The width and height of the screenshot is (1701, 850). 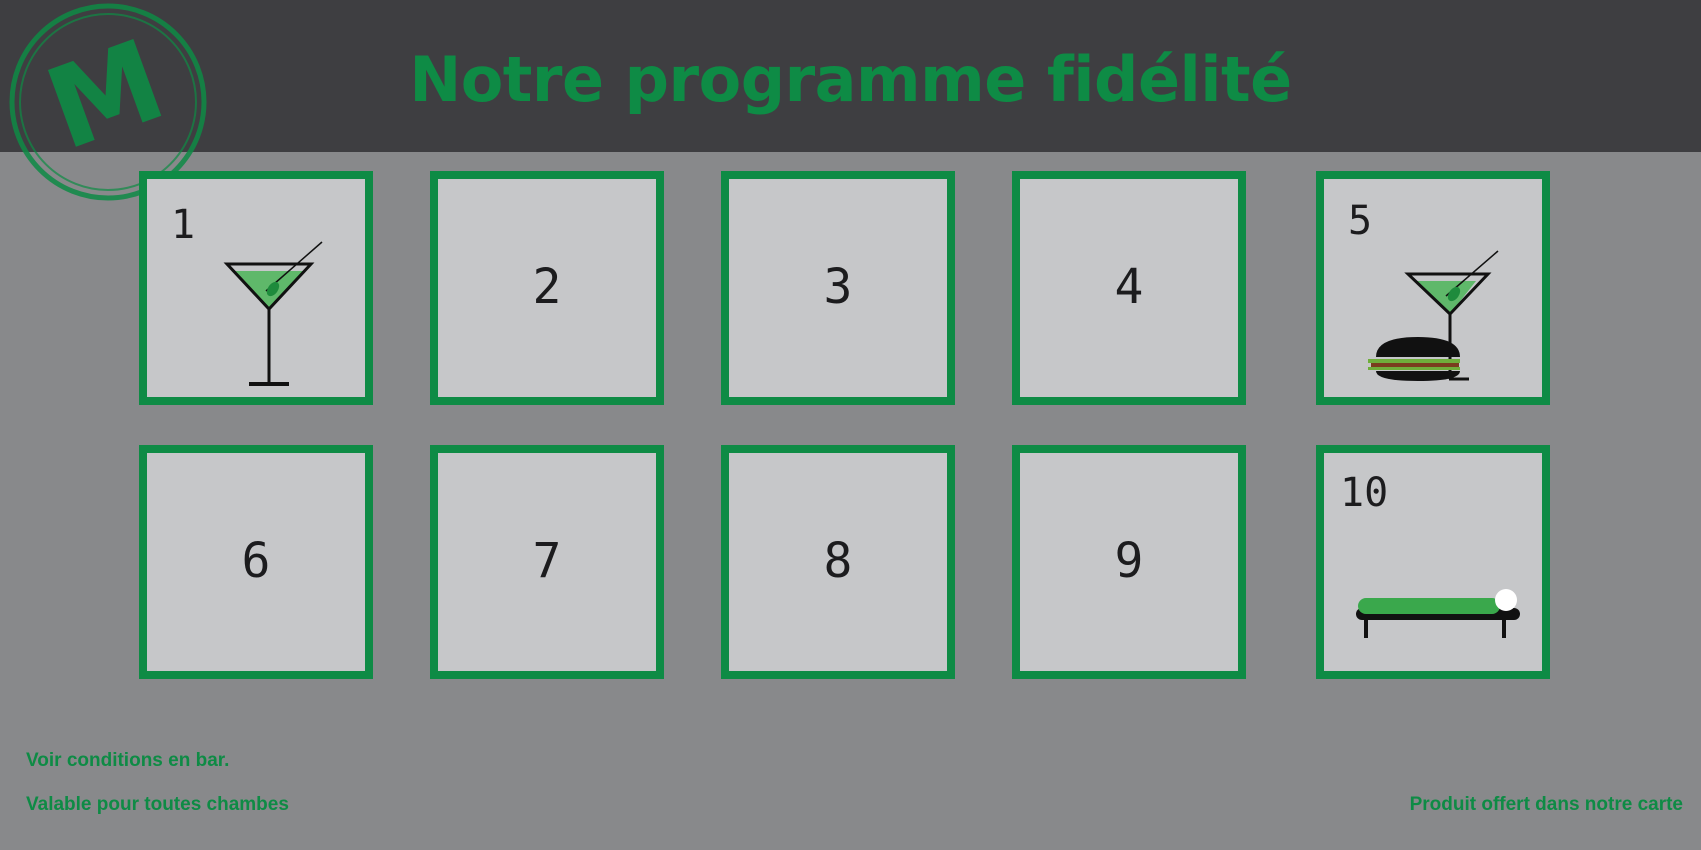 I want to click on stamp-card-9: 9, so click(x=1129, y=562).